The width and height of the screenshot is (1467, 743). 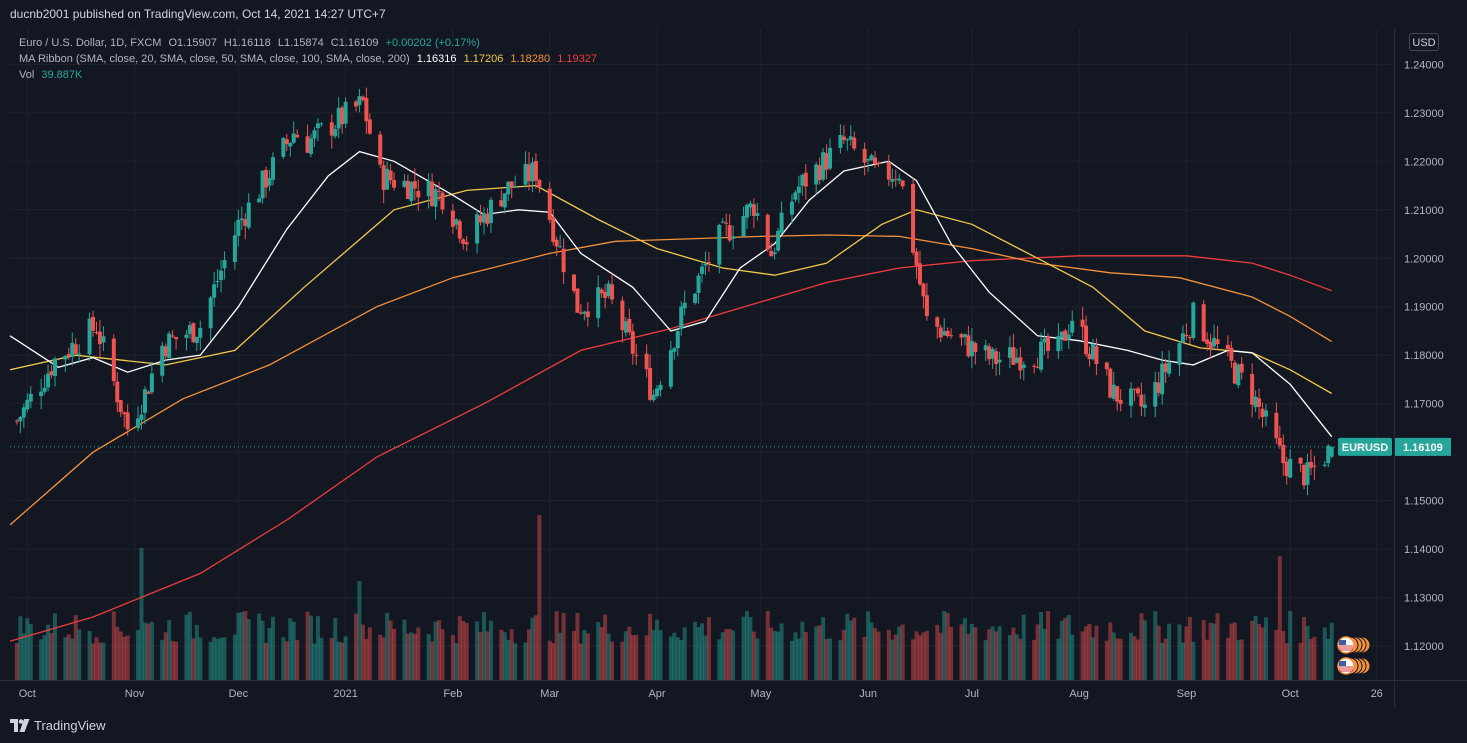 What do you see at coordinates (1290, 694) in the screenshot?
I see `x-tick-label: Oct` at bounding box center [1290, 694].